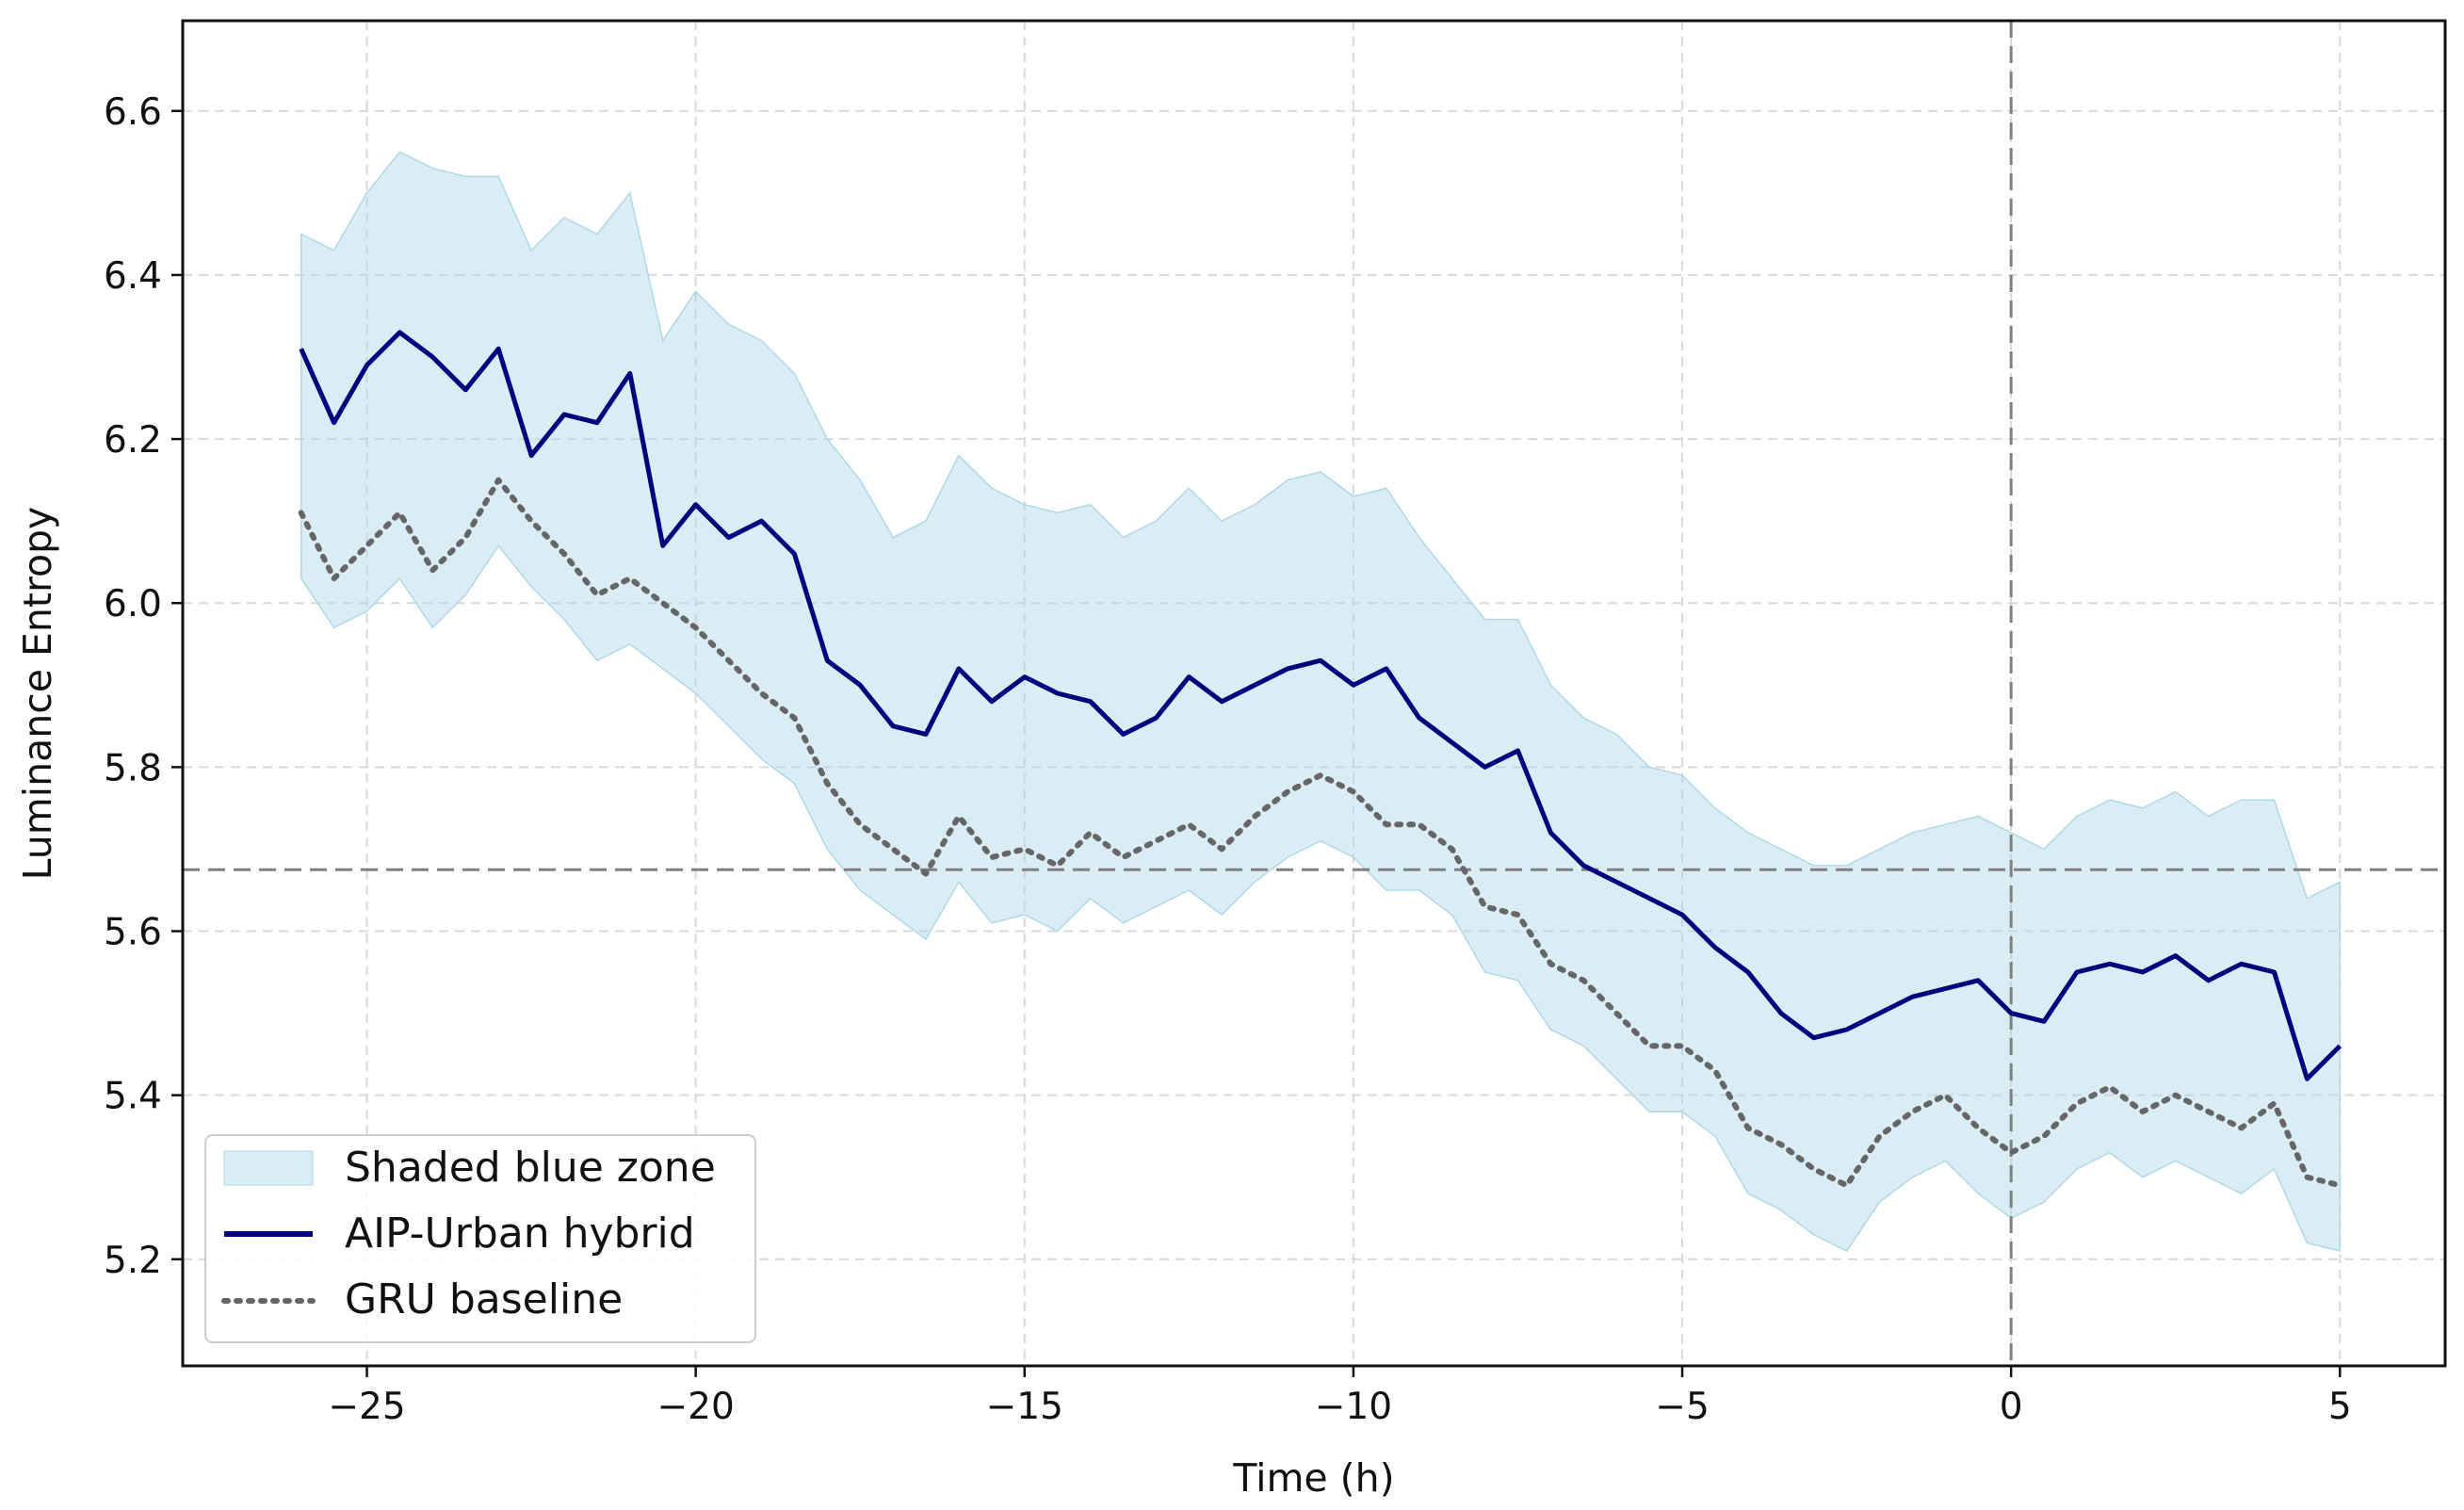 Image resolution: width=2464 pixels, height=1510 pixels. Describe the element at coordinates (133, 276) in the screenshot. I see `y-tick-label: 6.4` at that location.